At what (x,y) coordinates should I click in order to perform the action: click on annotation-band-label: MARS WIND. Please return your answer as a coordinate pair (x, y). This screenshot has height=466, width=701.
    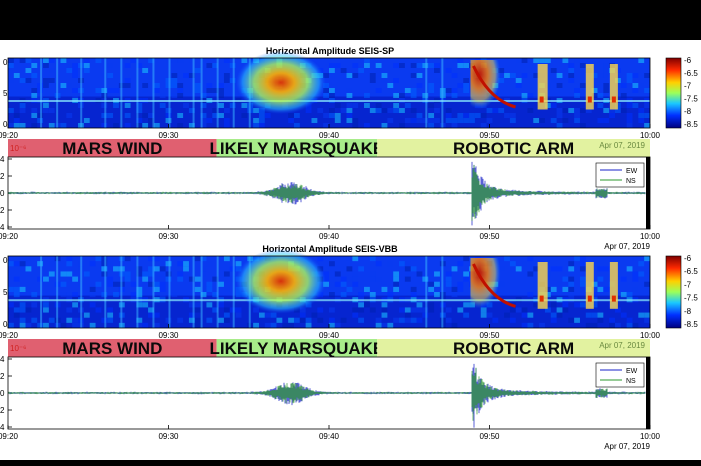
    Looking at the image, I should click on (112, 348).